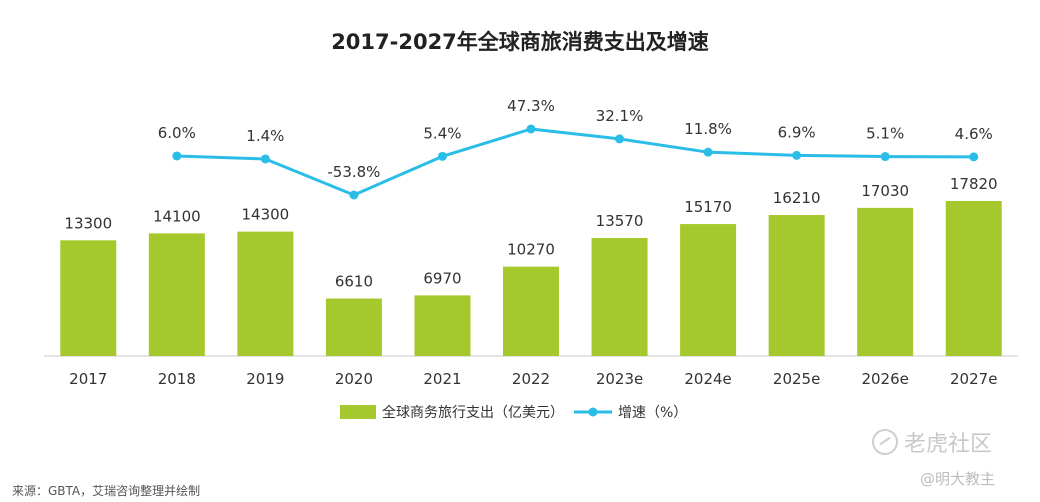 The image size is (1040, 502). Describe the element at coordinates (708, 207) in the screenshot. I see `bar-value-label: 15170` at that location.